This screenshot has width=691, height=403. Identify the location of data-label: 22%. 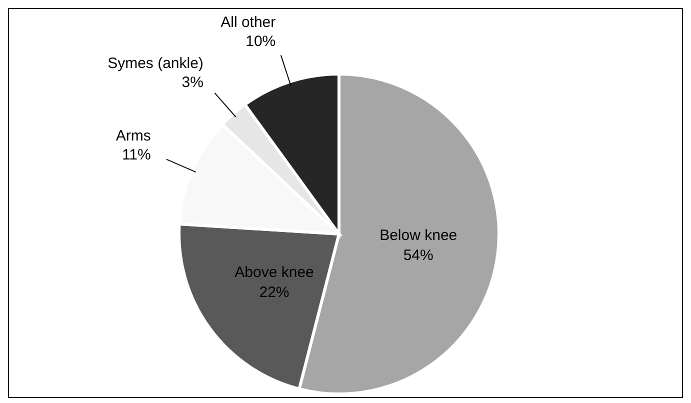
(274, 293).